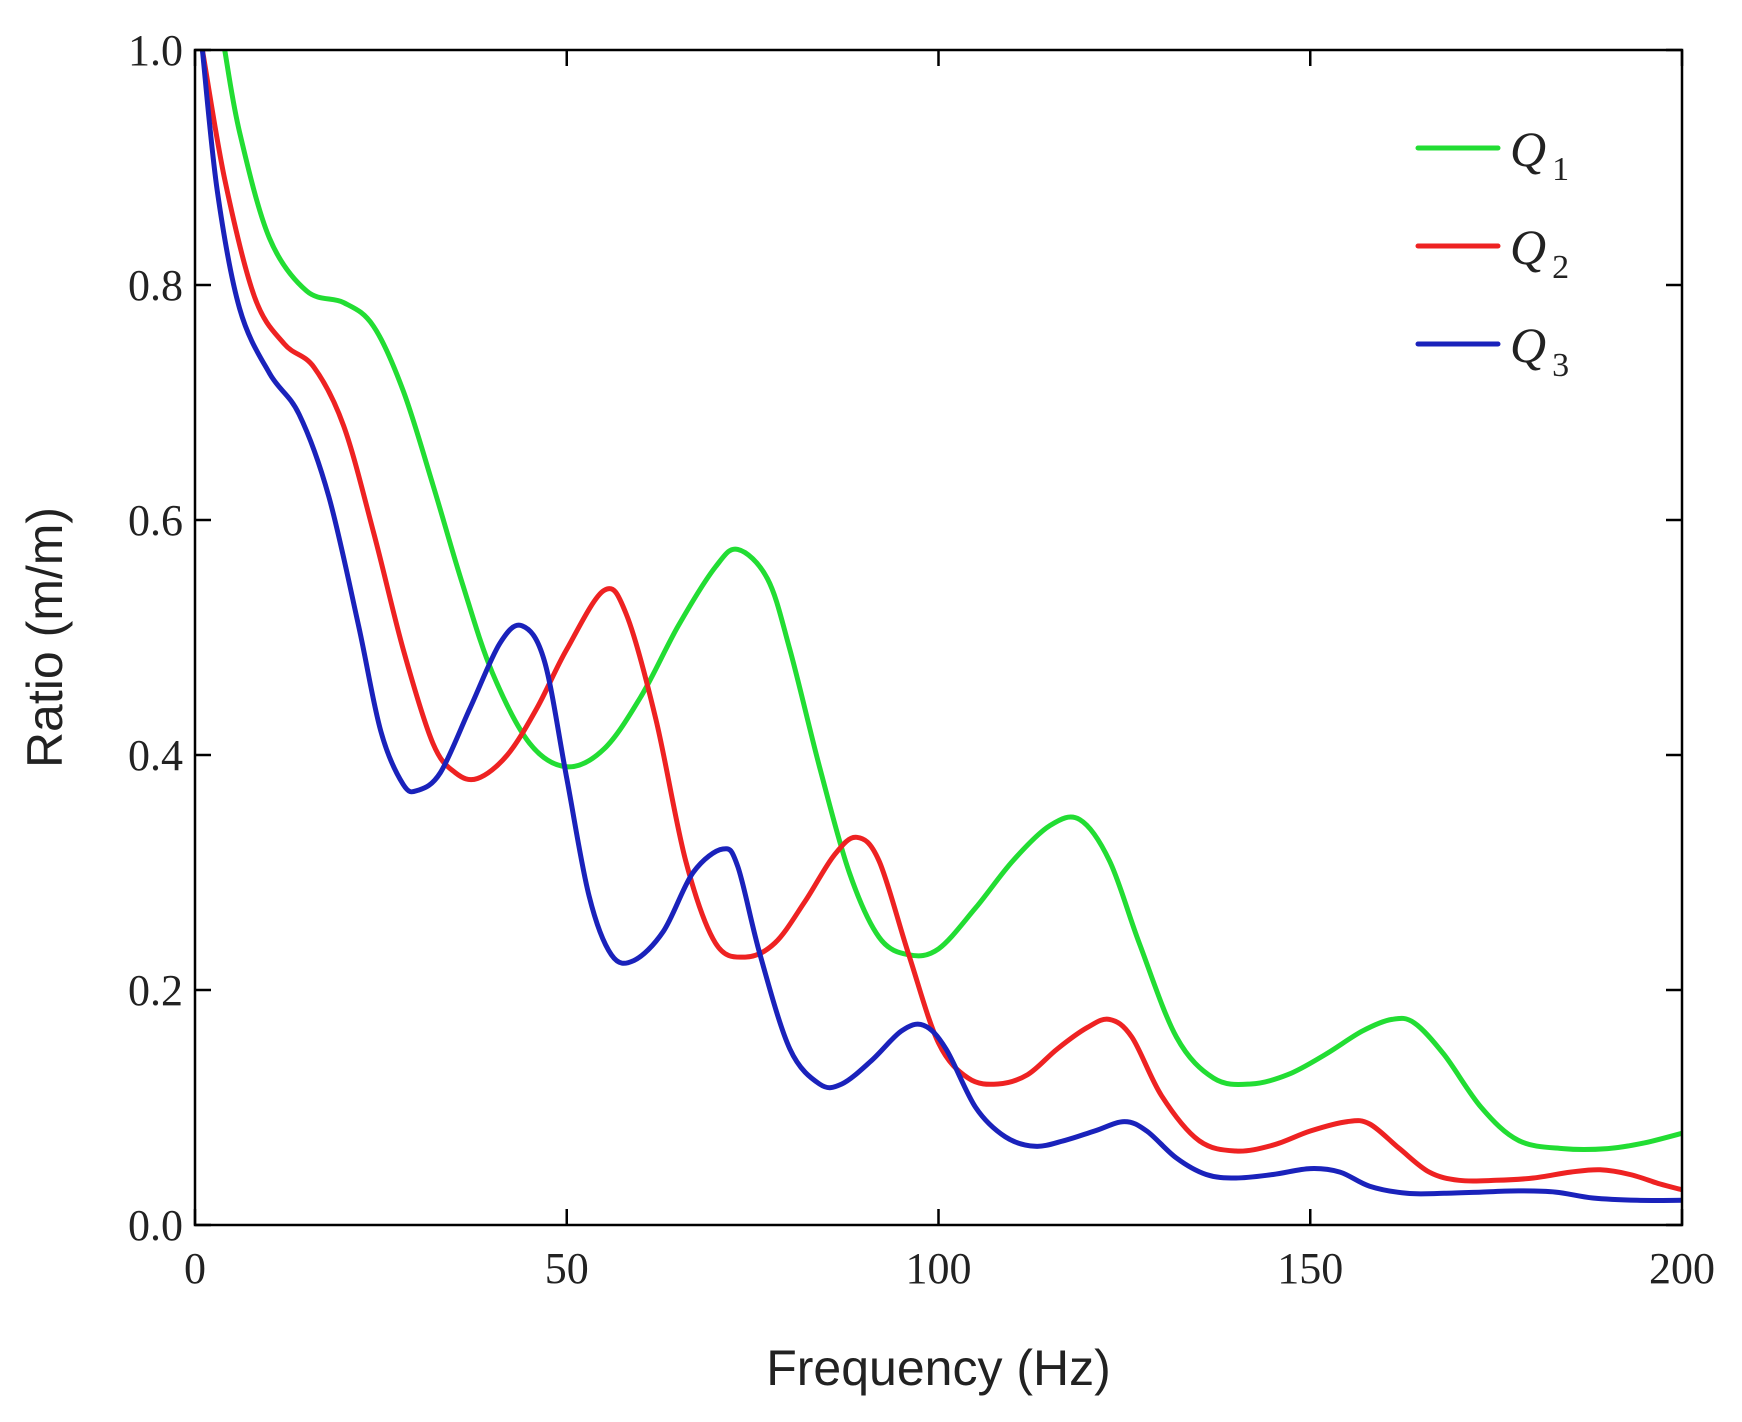 Image resolution: width=1742 pixels, height=1422 pixels. I want to click on legend-subscript: 3, so click(1560, 365).